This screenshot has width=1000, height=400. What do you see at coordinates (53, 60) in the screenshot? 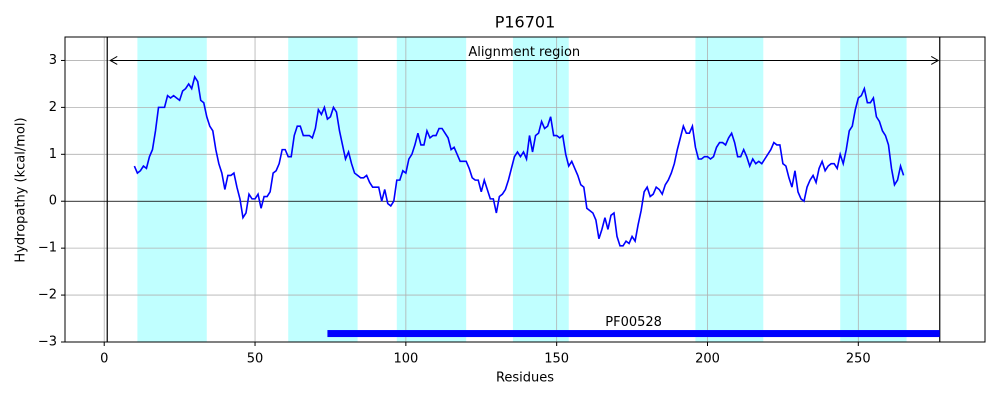
I see `y-tick-label: 3` at bounding box center [53, 60].